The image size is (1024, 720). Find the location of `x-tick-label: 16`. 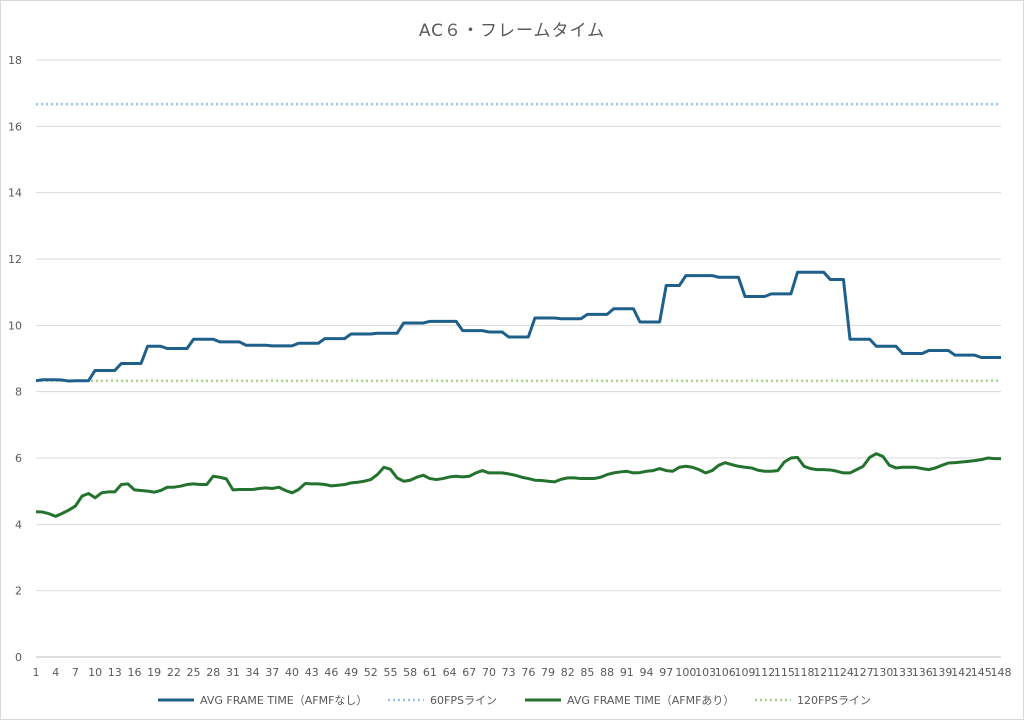

x-tick-label: 16 is located at coordinates (134, 672).